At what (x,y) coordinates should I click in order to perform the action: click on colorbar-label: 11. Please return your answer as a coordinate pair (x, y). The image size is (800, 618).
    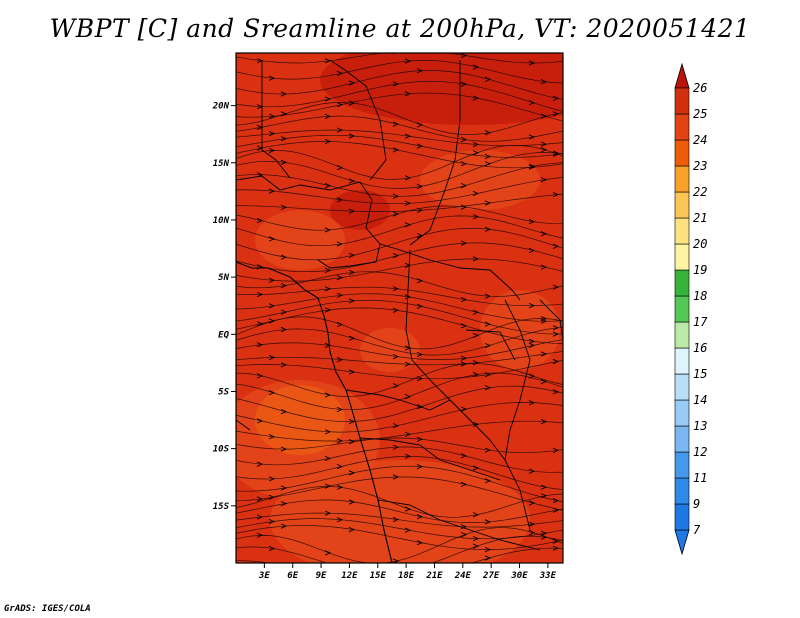
    Looking at the image, I should click on (700, 478).